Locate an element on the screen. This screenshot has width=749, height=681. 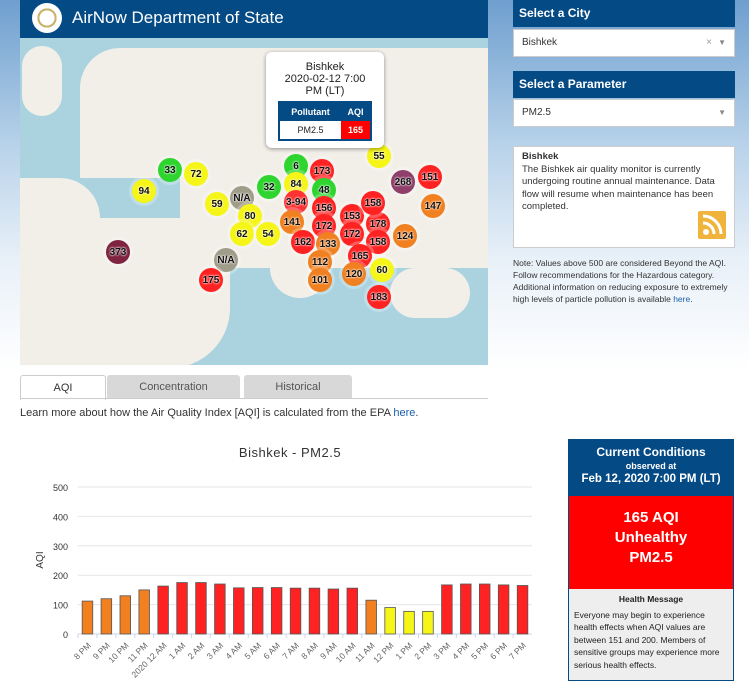
tab-concentration: Concentration is located at coordinates (173, 387).